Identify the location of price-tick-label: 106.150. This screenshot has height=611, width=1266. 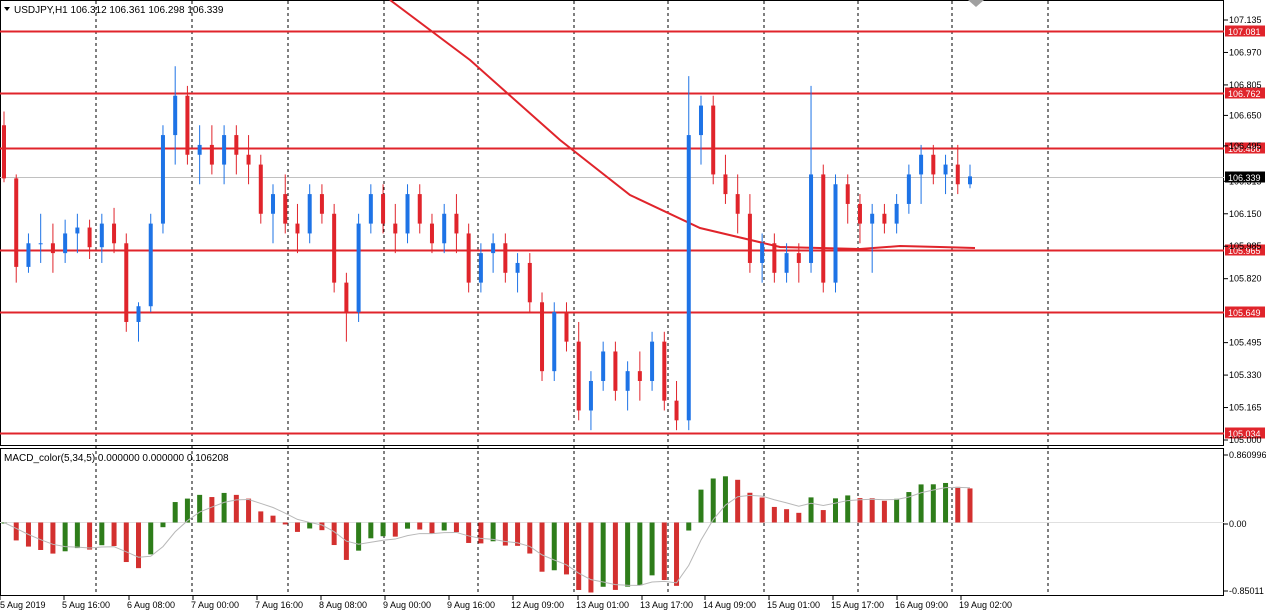
(1245, 214).